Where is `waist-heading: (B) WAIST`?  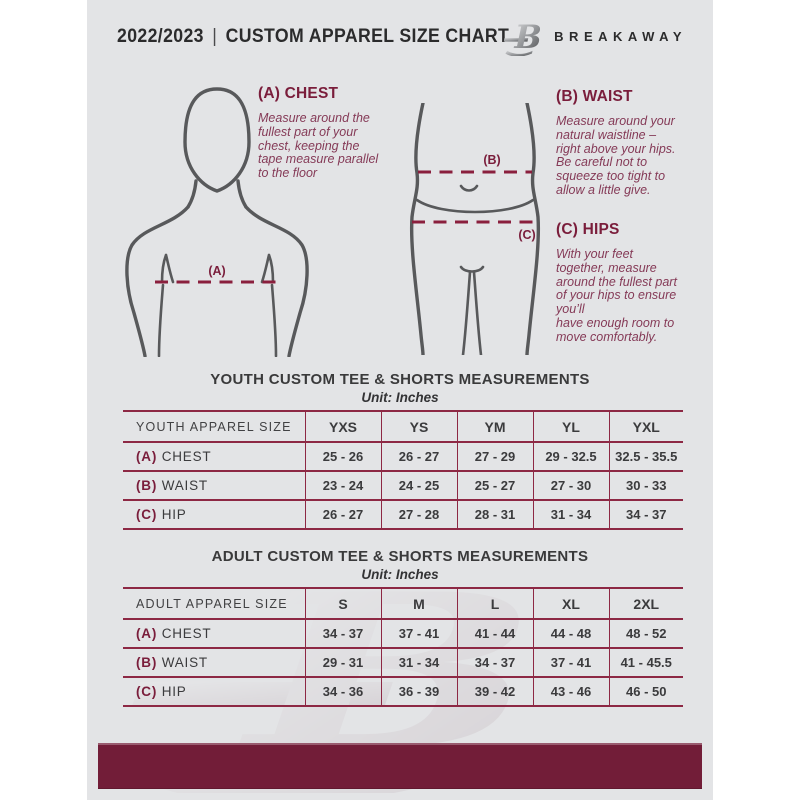
waist-heading: (B) WAIST is located at coordinates (594, 96).